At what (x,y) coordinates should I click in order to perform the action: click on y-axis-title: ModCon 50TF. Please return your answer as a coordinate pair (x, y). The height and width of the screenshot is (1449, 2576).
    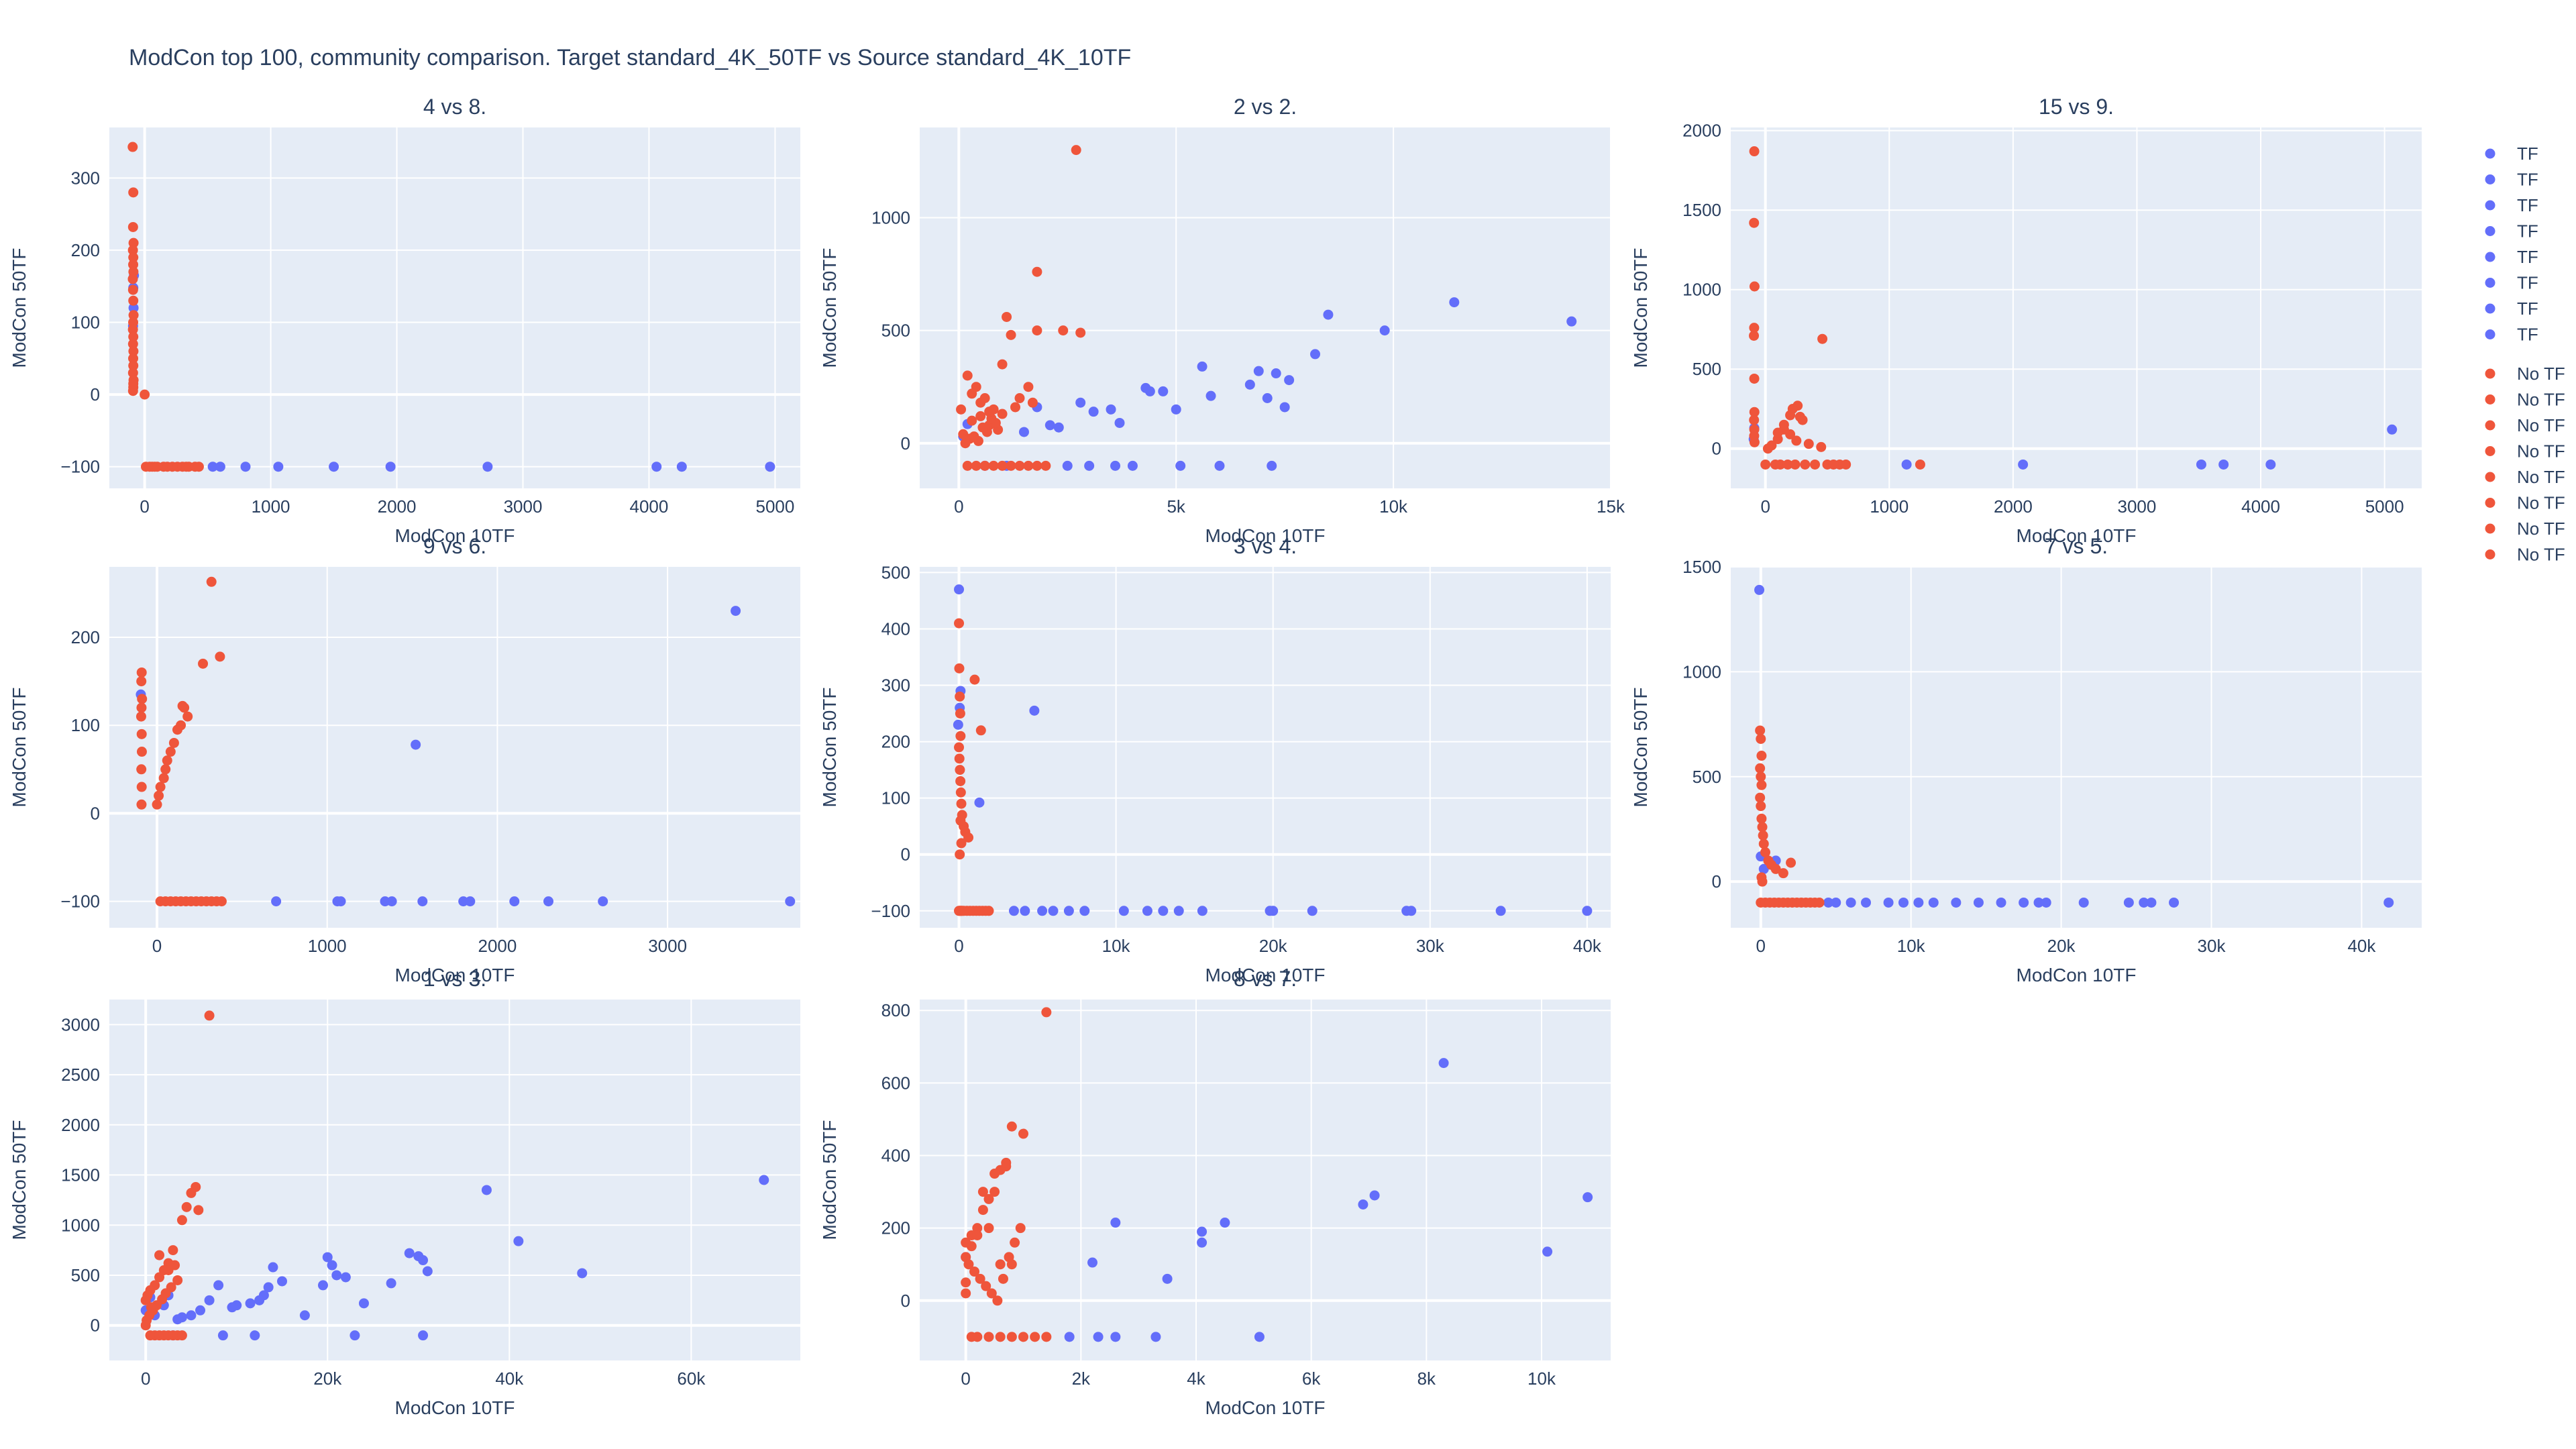
    Looking at the image, I should click on (19, 308).